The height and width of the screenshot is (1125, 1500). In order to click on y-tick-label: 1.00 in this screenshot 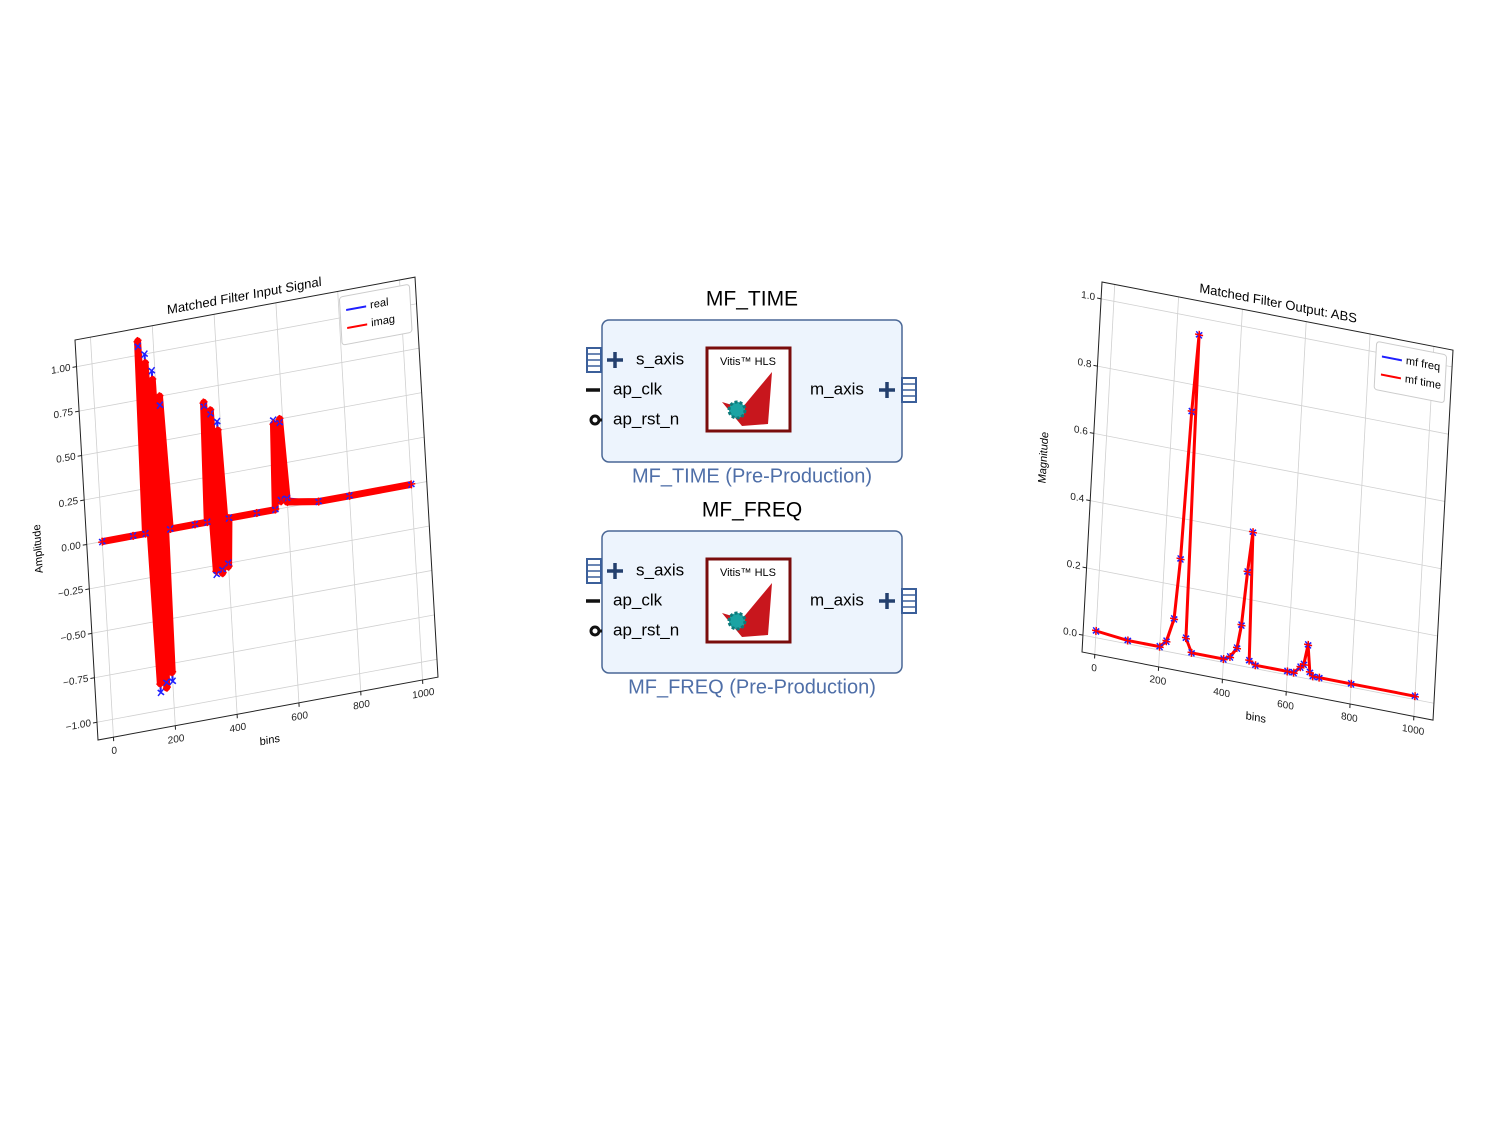, I will do `click(61, 369)`.